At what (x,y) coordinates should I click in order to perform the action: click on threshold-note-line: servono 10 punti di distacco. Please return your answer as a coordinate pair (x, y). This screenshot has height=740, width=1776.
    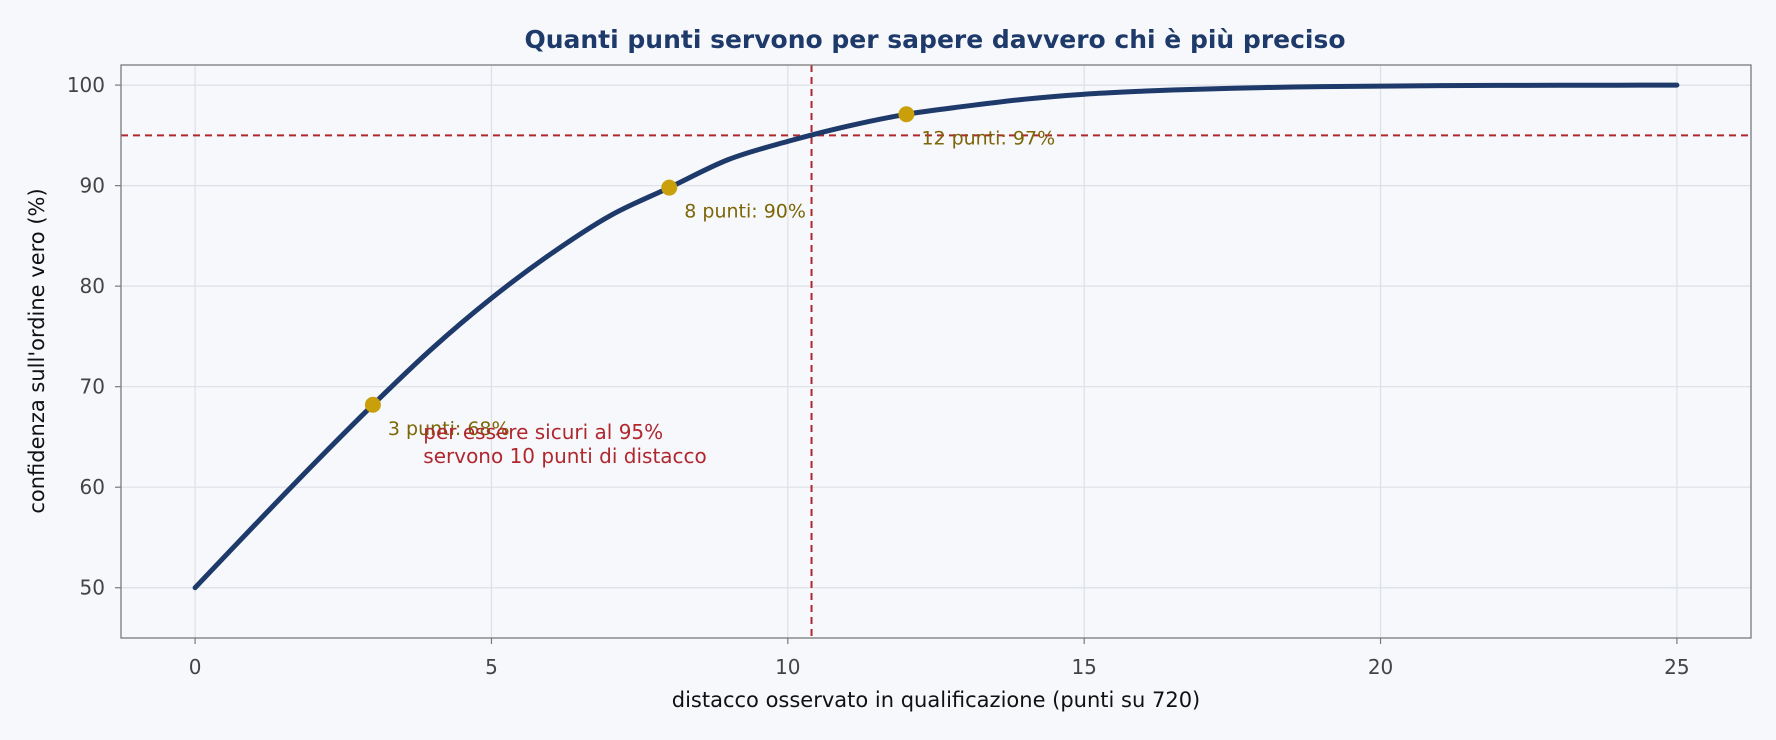
    Looking at the image, I should click on (565, 456).